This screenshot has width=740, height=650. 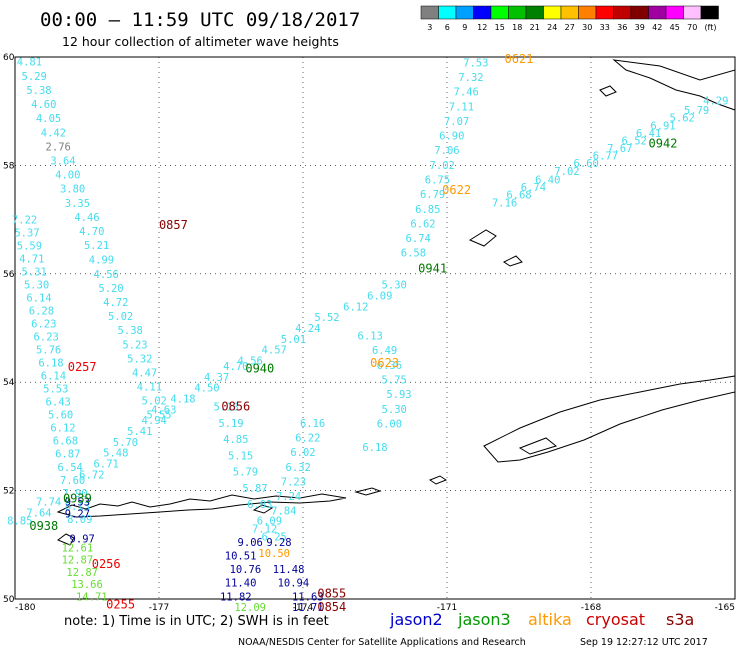 I want to click on swh-value: 7.46, so click(x=466, y=93).